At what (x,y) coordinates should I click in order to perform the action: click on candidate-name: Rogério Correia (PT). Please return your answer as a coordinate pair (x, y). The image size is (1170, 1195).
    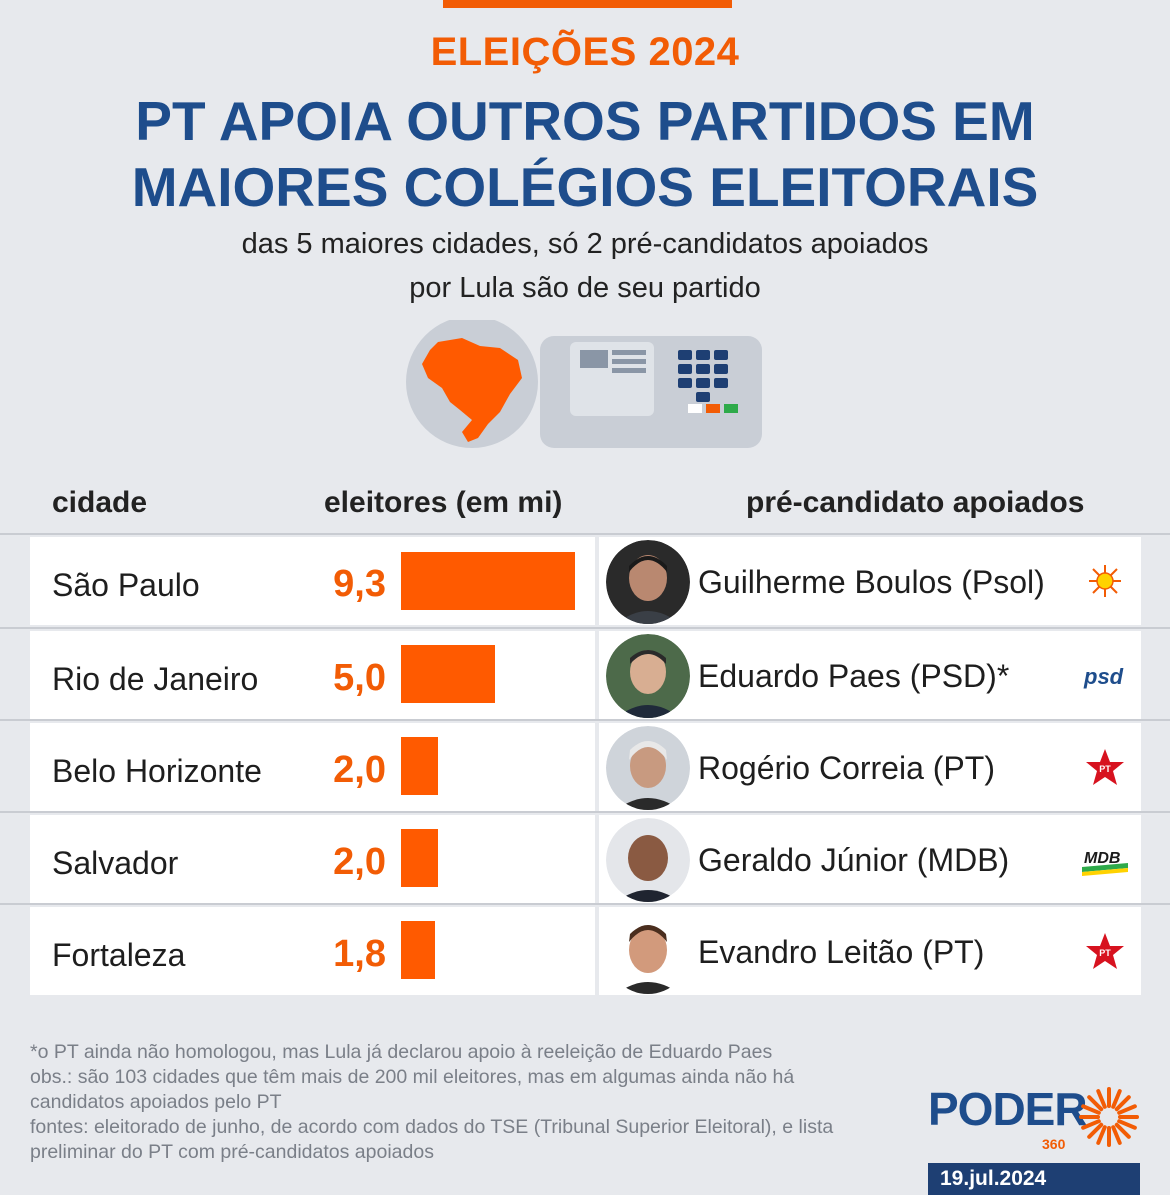
    Looking at the image, I should click on (846, 768).